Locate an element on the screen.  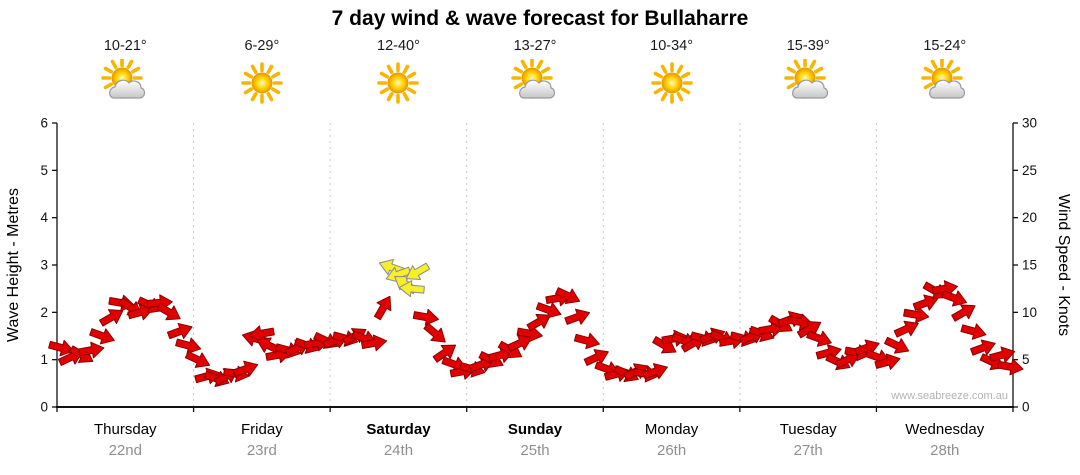
day-name: Tuesday is located at coordinates (808, 429).